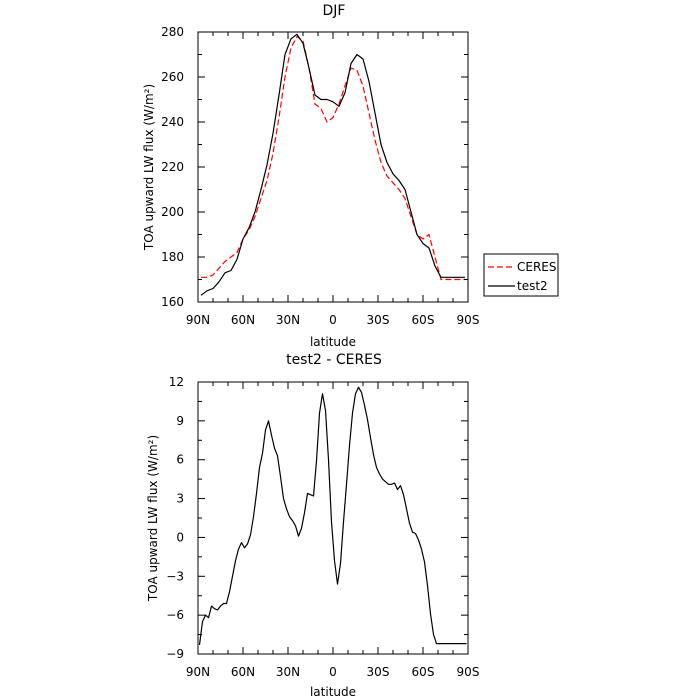 The image size is (700, 700). What do you see at coordinates (172, 167) in the screenshot?
I see `y-tick-label: 220` at bounding box center [172, 167].